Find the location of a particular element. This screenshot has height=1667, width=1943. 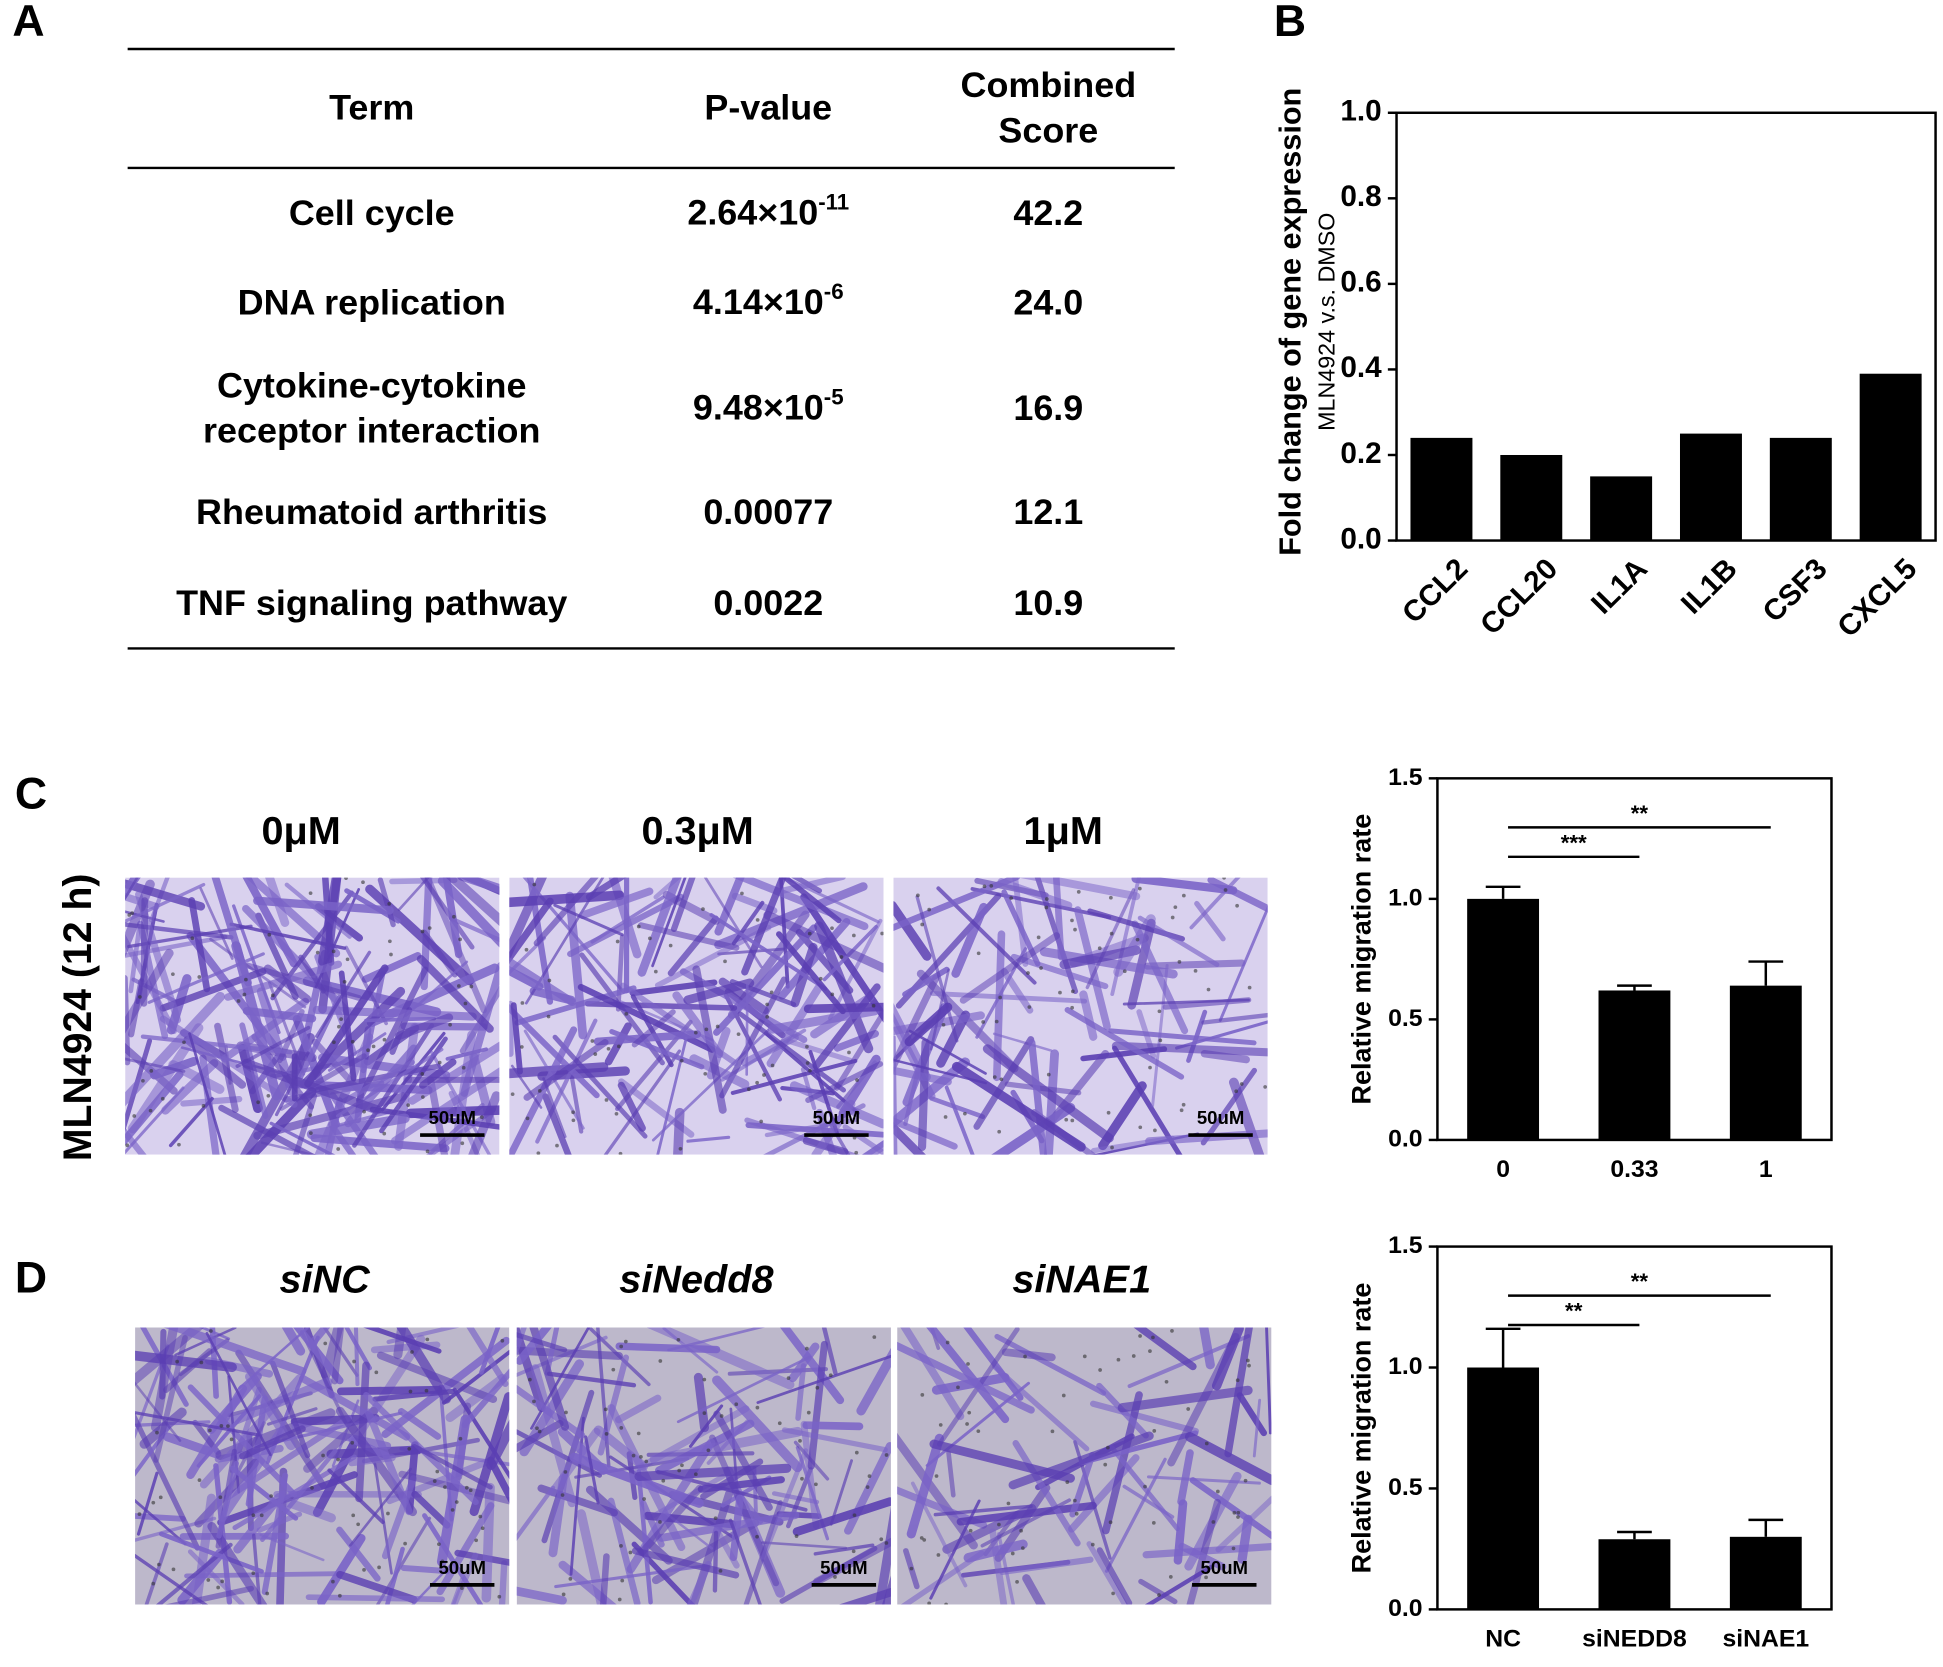

p-value-exponent: -11 is located at coordinates (833, 201).